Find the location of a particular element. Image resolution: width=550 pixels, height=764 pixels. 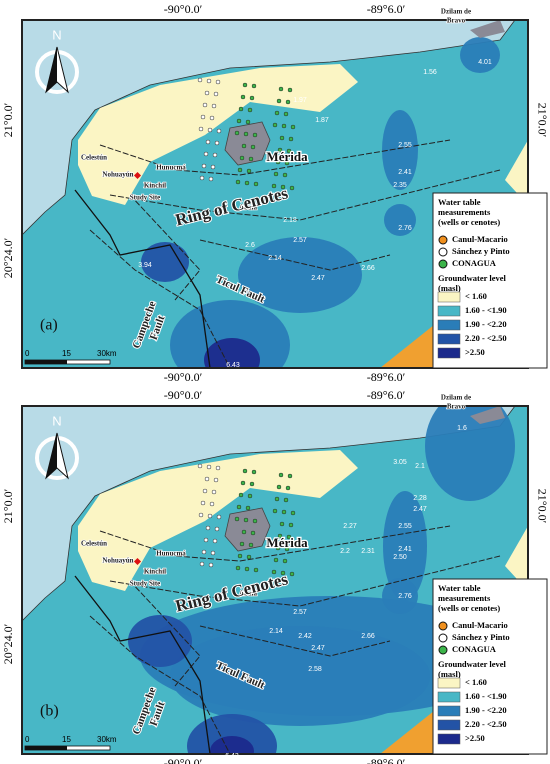

contour-label: 3.05 is located at coordinates (400, 462).